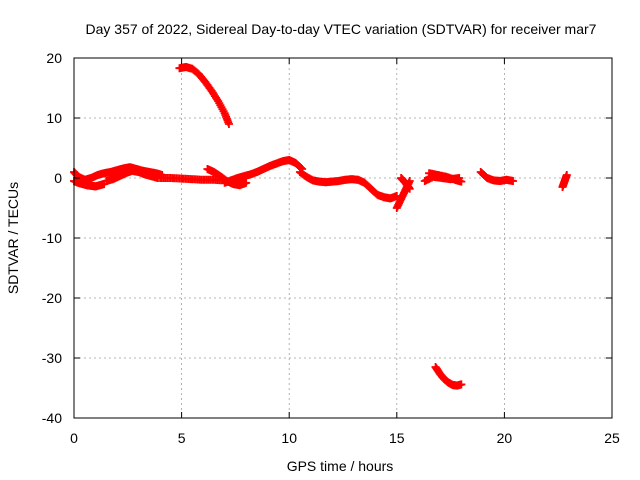 This screenshot has height=480, width=640. I want to click on y-axis-tick-labels: 20 10 0 -10 -20 -30 -40, so click(52, 238).